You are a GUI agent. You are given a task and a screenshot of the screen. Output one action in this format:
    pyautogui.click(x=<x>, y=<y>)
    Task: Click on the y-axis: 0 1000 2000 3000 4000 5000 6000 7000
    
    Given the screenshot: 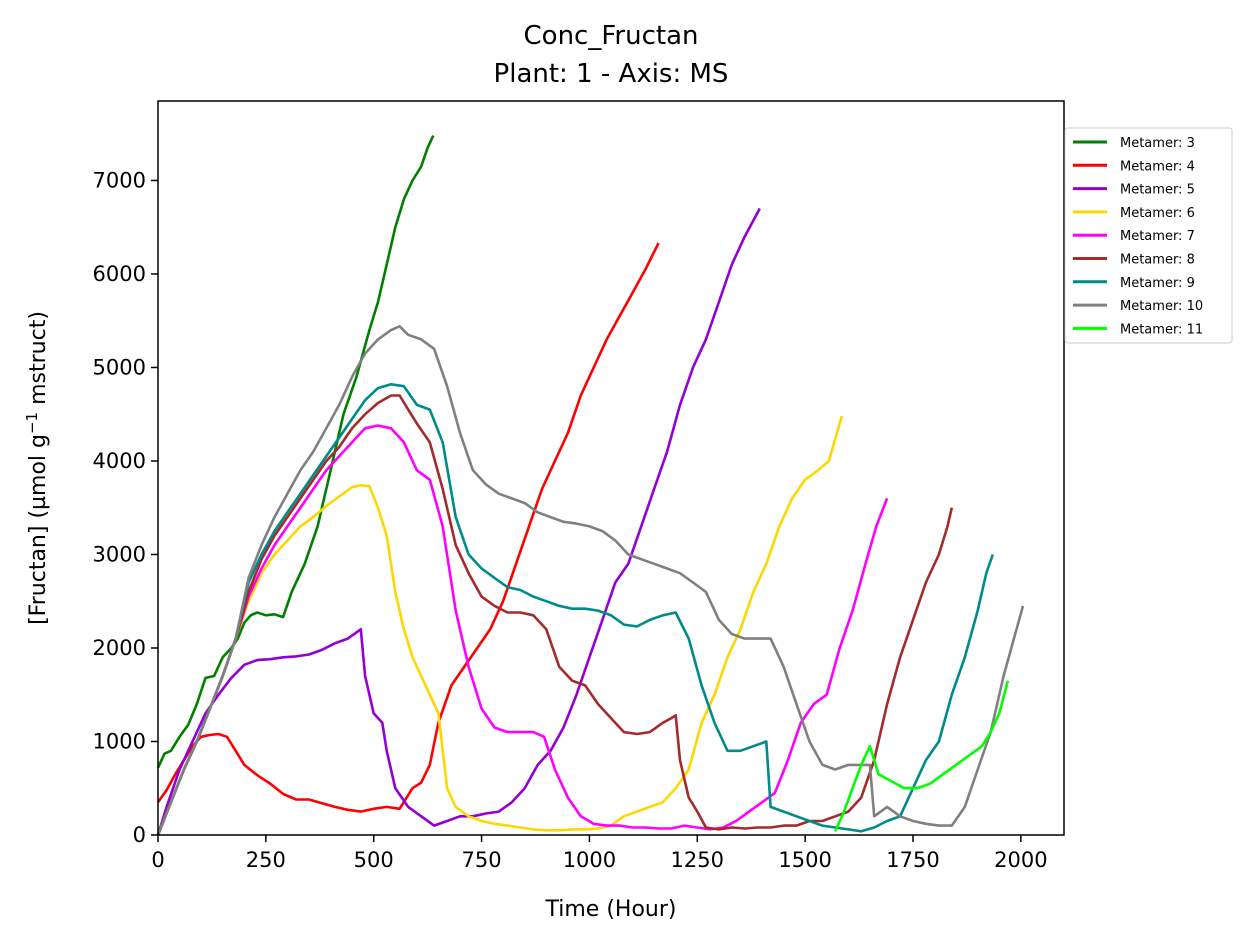 What is the action you would take?
    pyautogui.click(x=125, y=507)
    